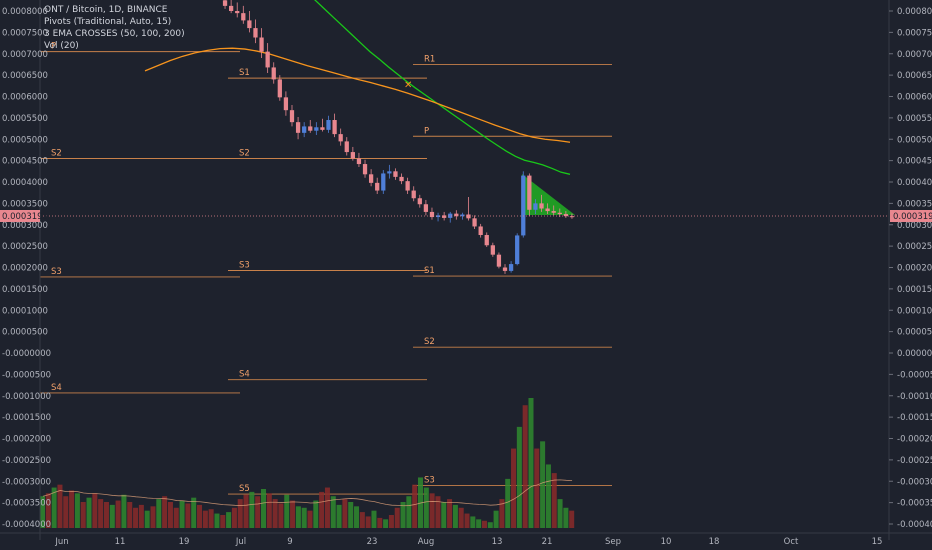  What do you see at coordinates (25, 140) in the screenshot?
I see `left-tick-label: 0.0005000` at bounding box center [25, 140].